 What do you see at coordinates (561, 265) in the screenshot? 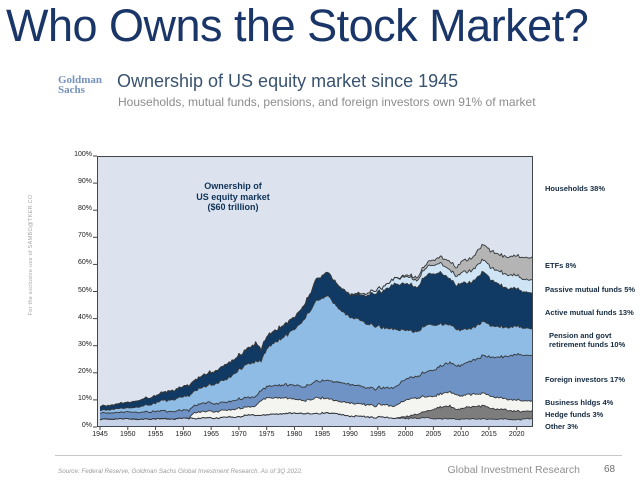
I see `label-etfs: ETFs 8%` at bounding box center [561, 265].